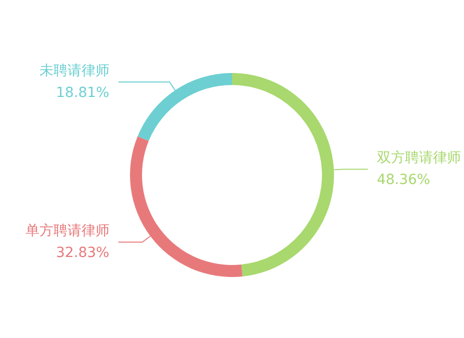 Image resolution: width=464 pixels, height=338 pixels. Describe the element at coordinates (83, 92) in the screenshot. I see `data-label: 18.81%` at that location.